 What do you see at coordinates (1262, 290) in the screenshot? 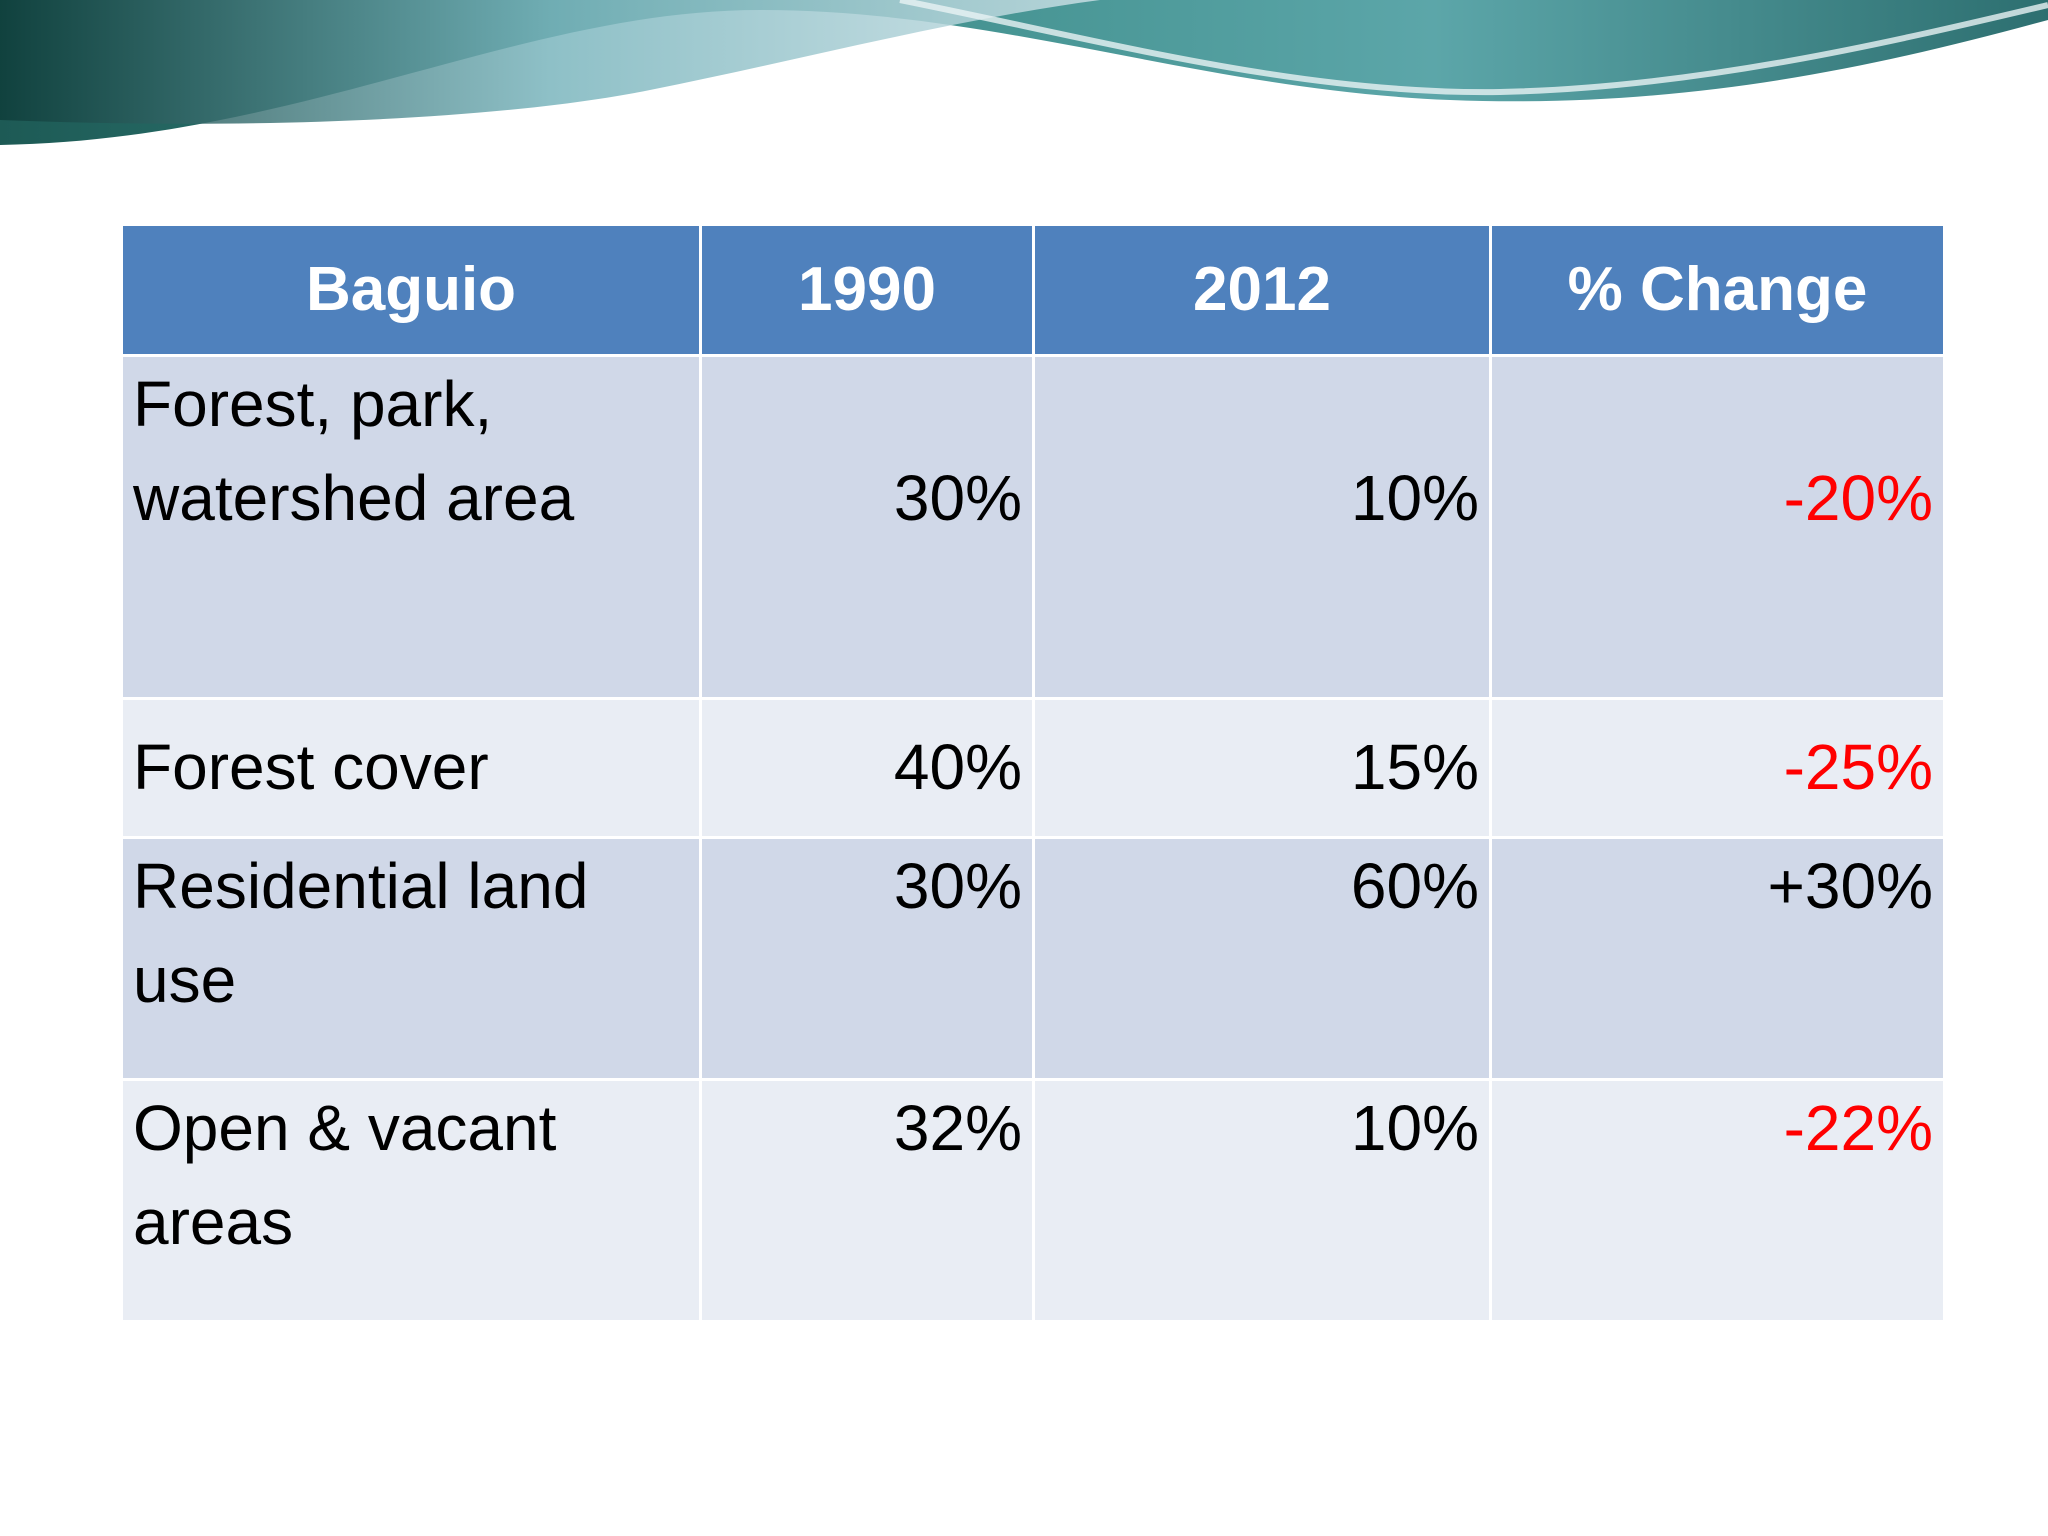
I see `header-cell: 2012` at bounding box center [1262, 290].